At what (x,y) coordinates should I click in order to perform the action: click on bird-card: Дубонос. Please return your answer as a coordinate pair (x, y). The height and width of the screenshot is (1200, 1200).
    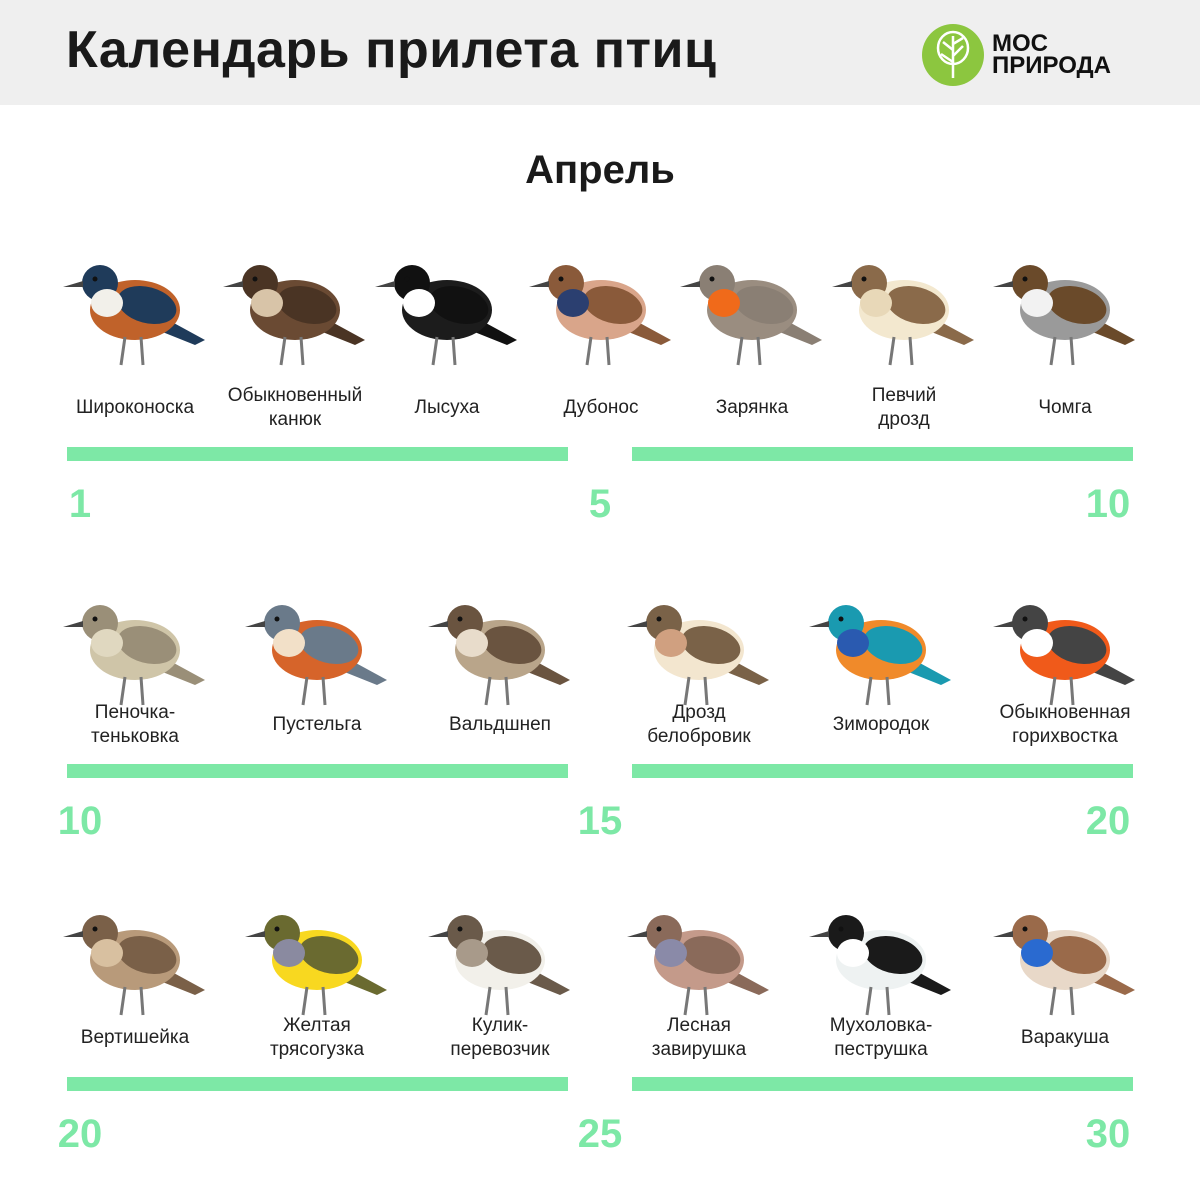
    Looking at the image, I should click on (601, 321).